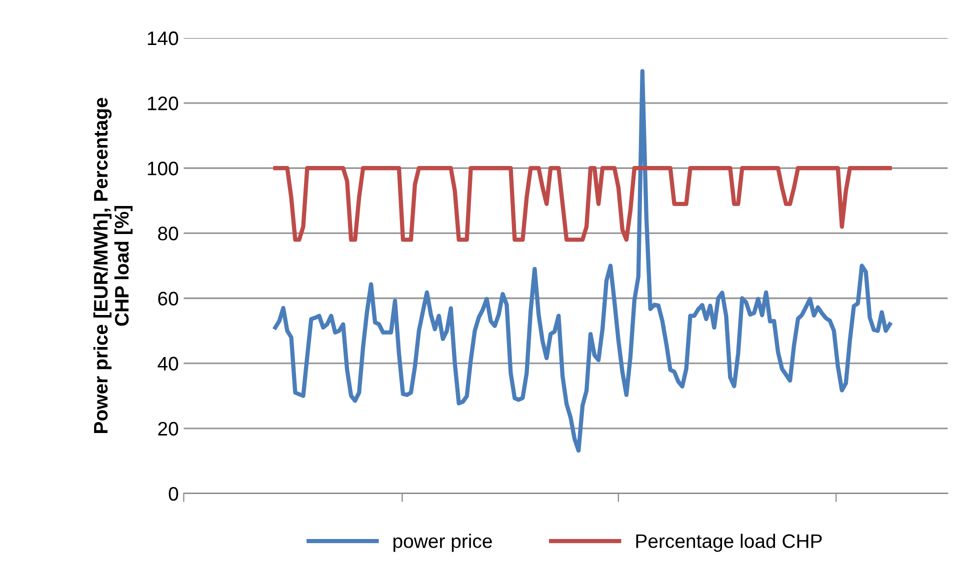 The width and height of the screenshot is (967, 584). I want to click on y-tick-label: 60, so click(168, 299).